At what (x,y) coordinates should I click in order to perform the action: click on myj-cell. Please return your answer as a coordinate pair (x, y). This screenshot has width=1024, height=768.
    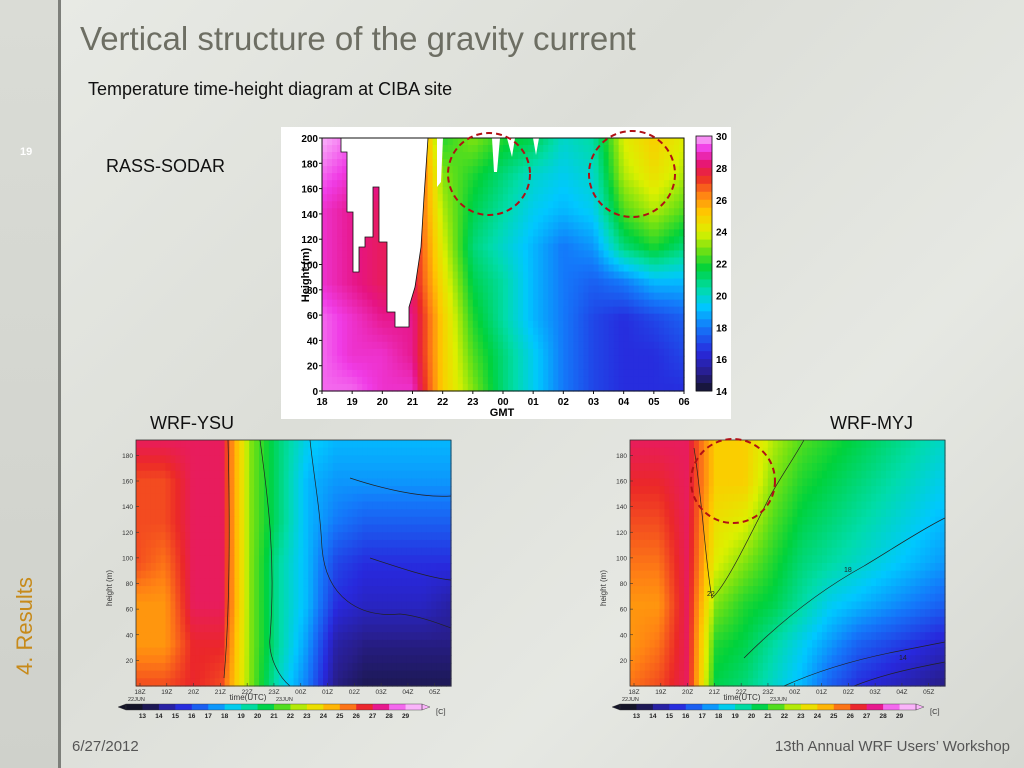
    Looking at the image, I should click on (736, 451).